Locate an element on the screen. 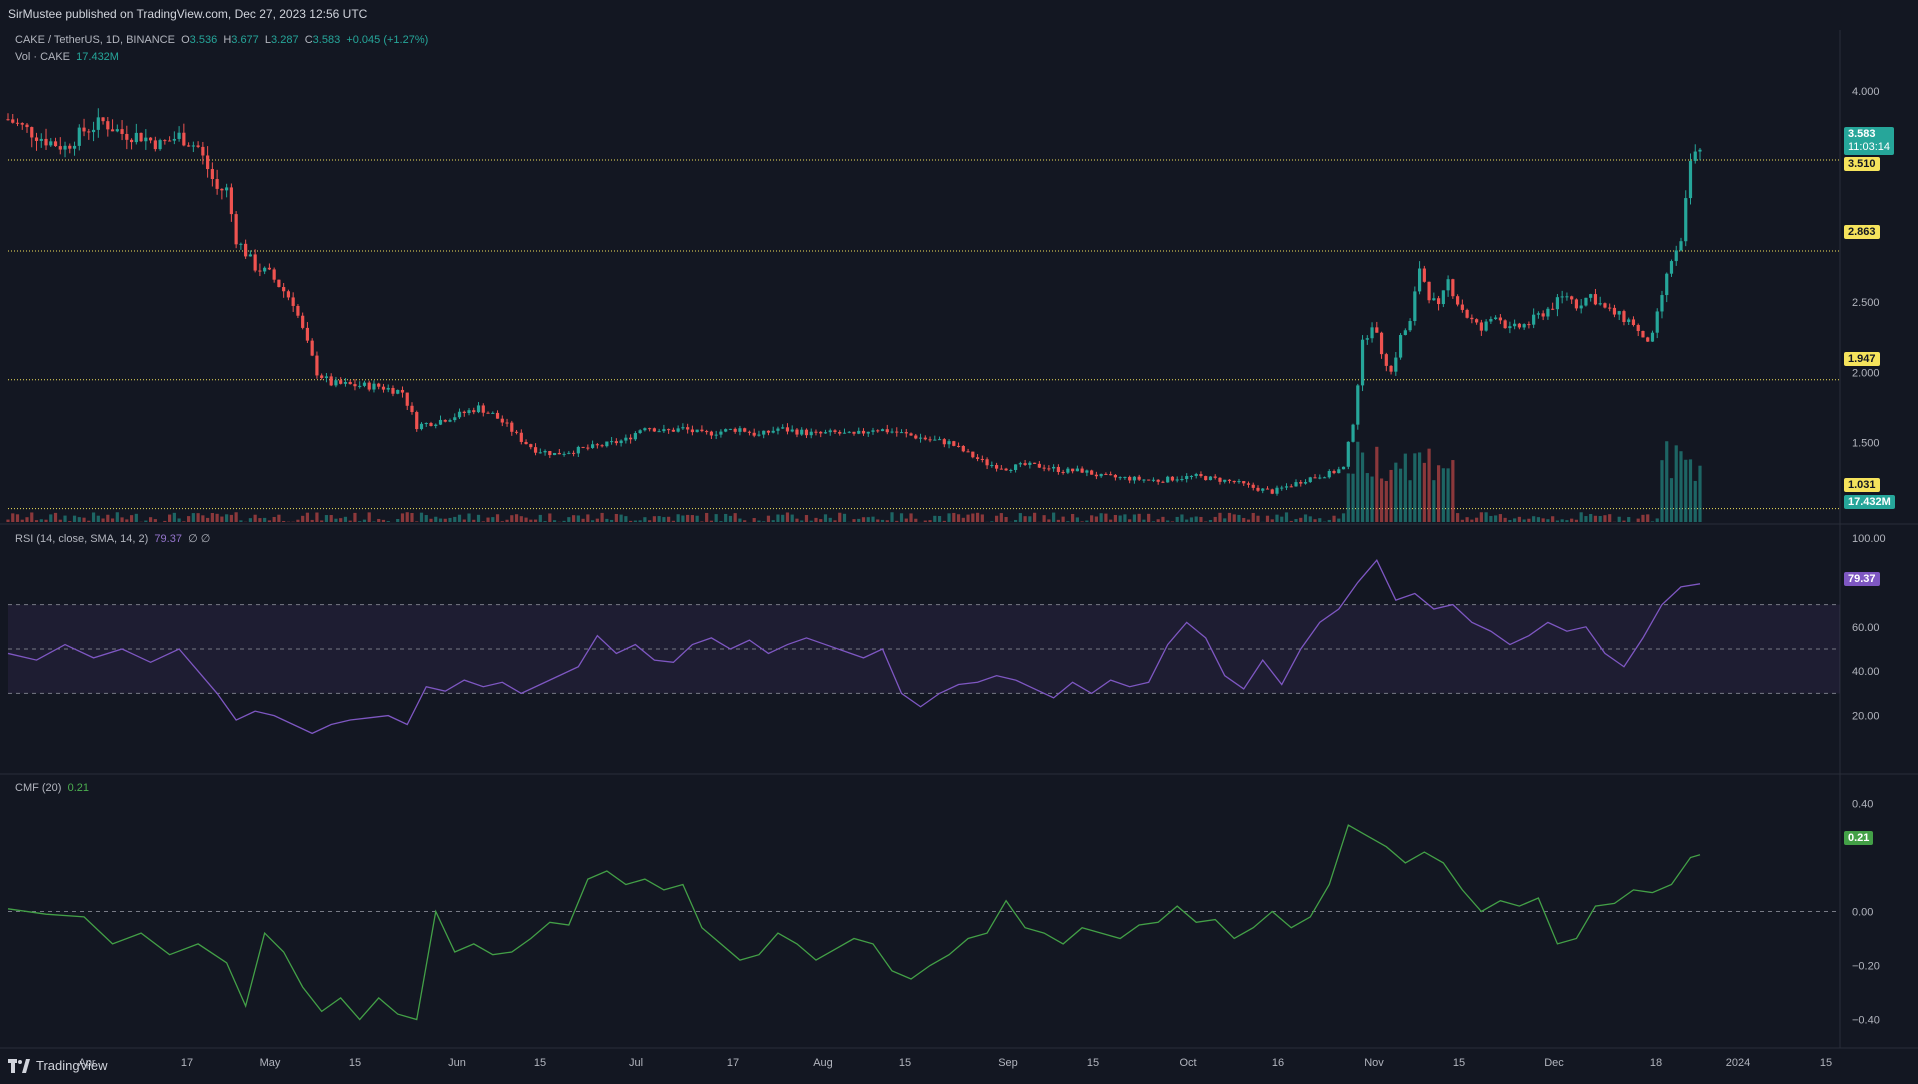 The image size is (1918, 1084). x-axis-tick: Aug is located at coordinates (823, 1063).